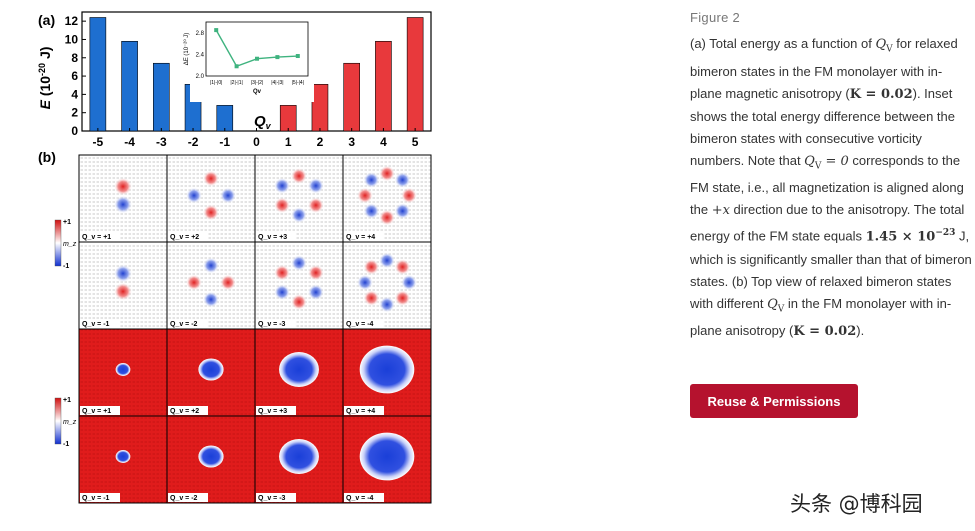  I want to click on colorbar-max-label: +1, so click(67, 400).